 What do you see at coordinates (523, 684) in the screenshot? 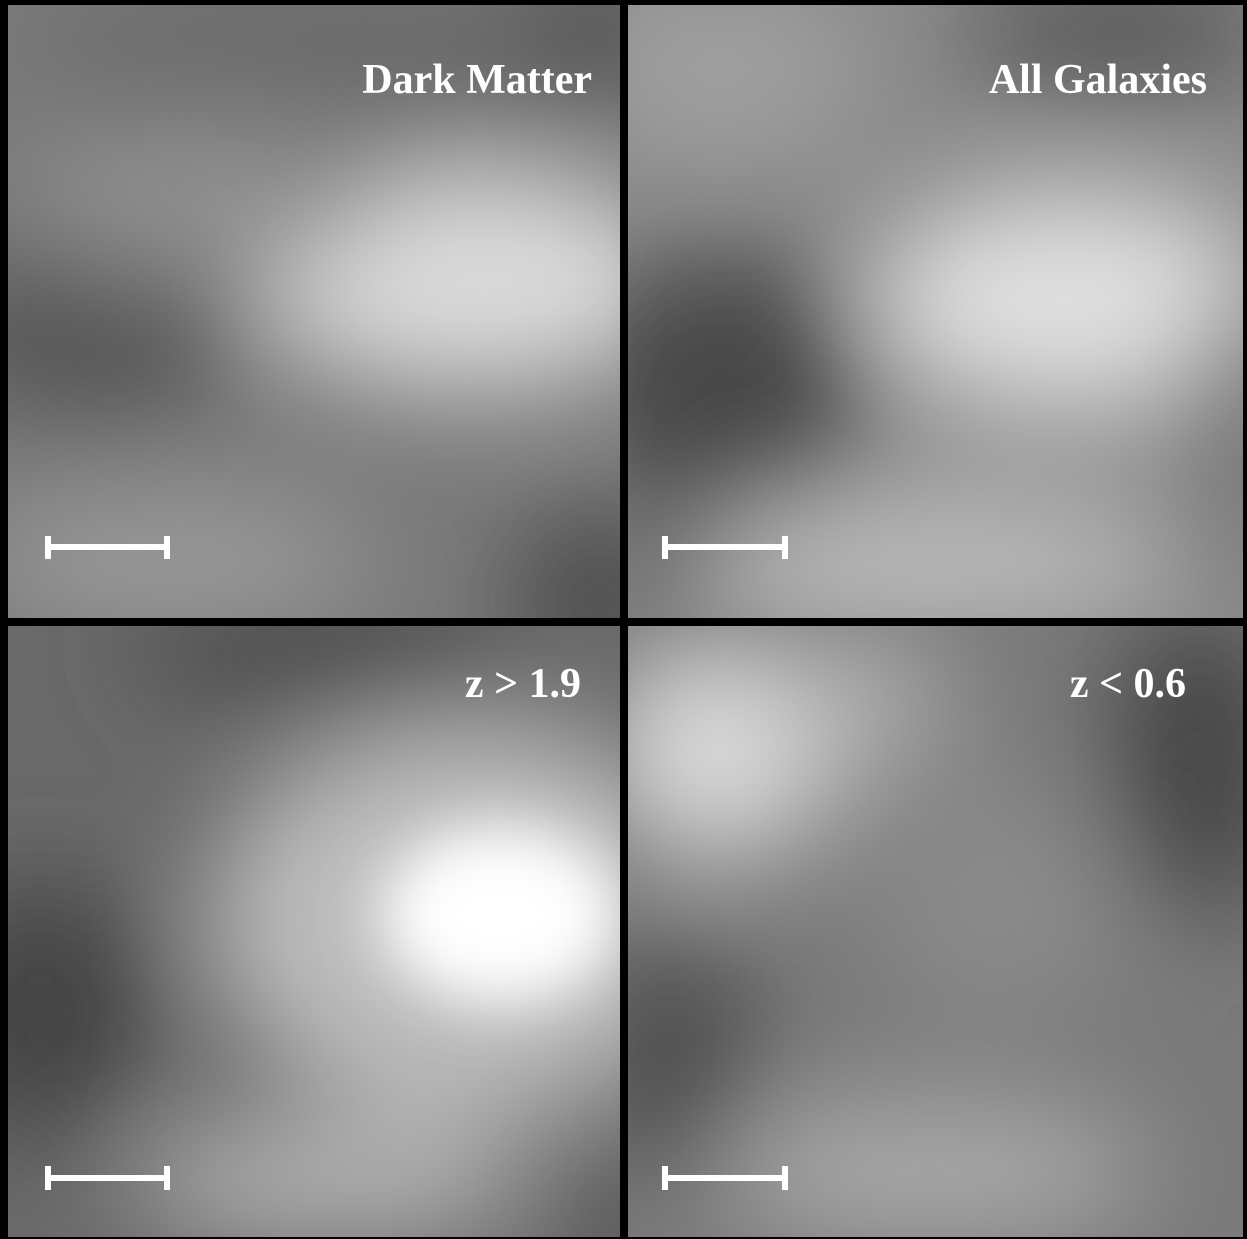
I see `panel-label: z > 1.9` at bounding box center [523, 684].